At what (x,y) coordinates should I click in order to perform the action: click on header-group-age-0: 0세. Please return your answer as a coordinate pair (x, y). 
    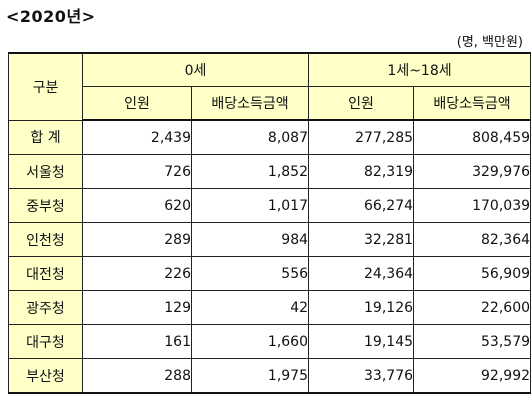
    Looking at the image, I should click on (195, 69).